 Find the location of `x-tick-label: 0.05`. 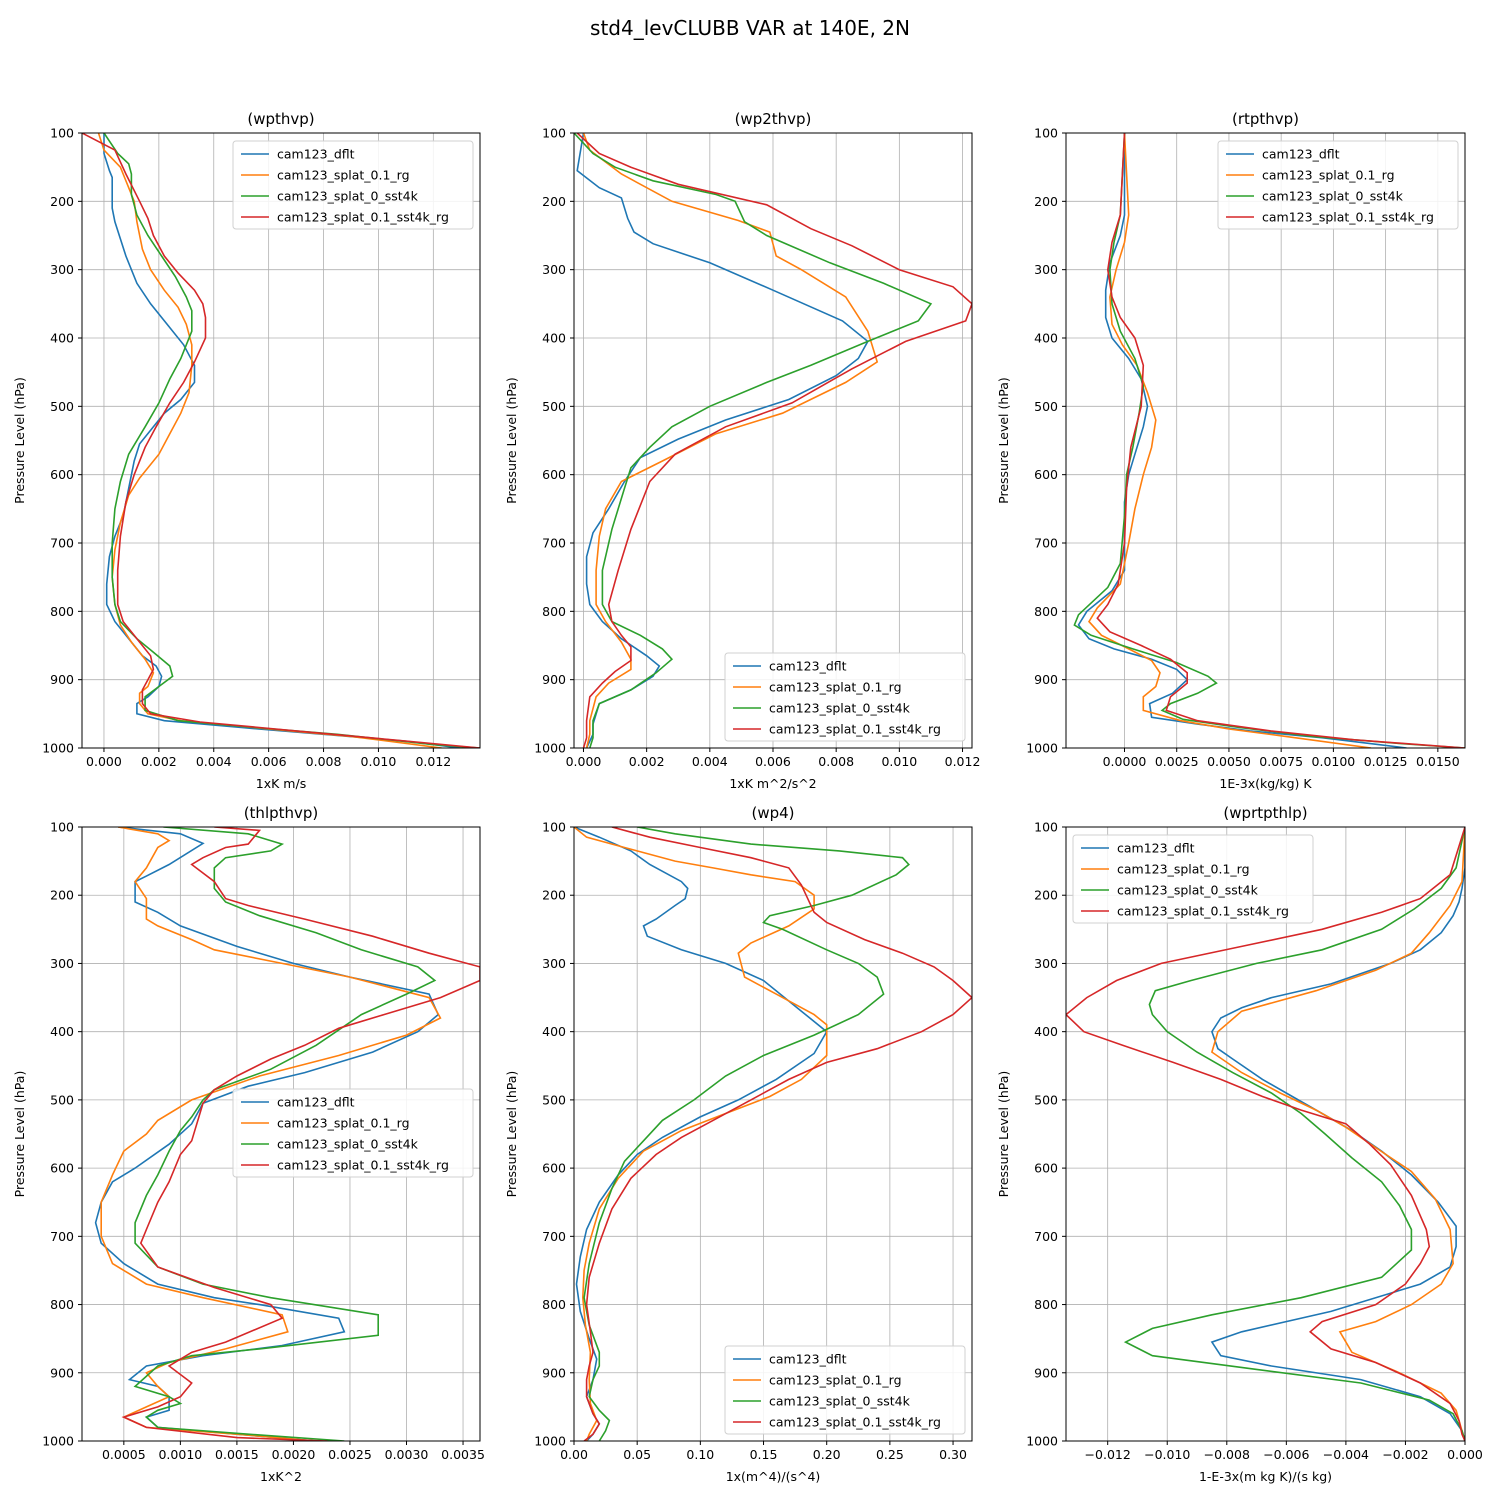

x-tick-label: 0.05 is located at coordinates (637, 1454).